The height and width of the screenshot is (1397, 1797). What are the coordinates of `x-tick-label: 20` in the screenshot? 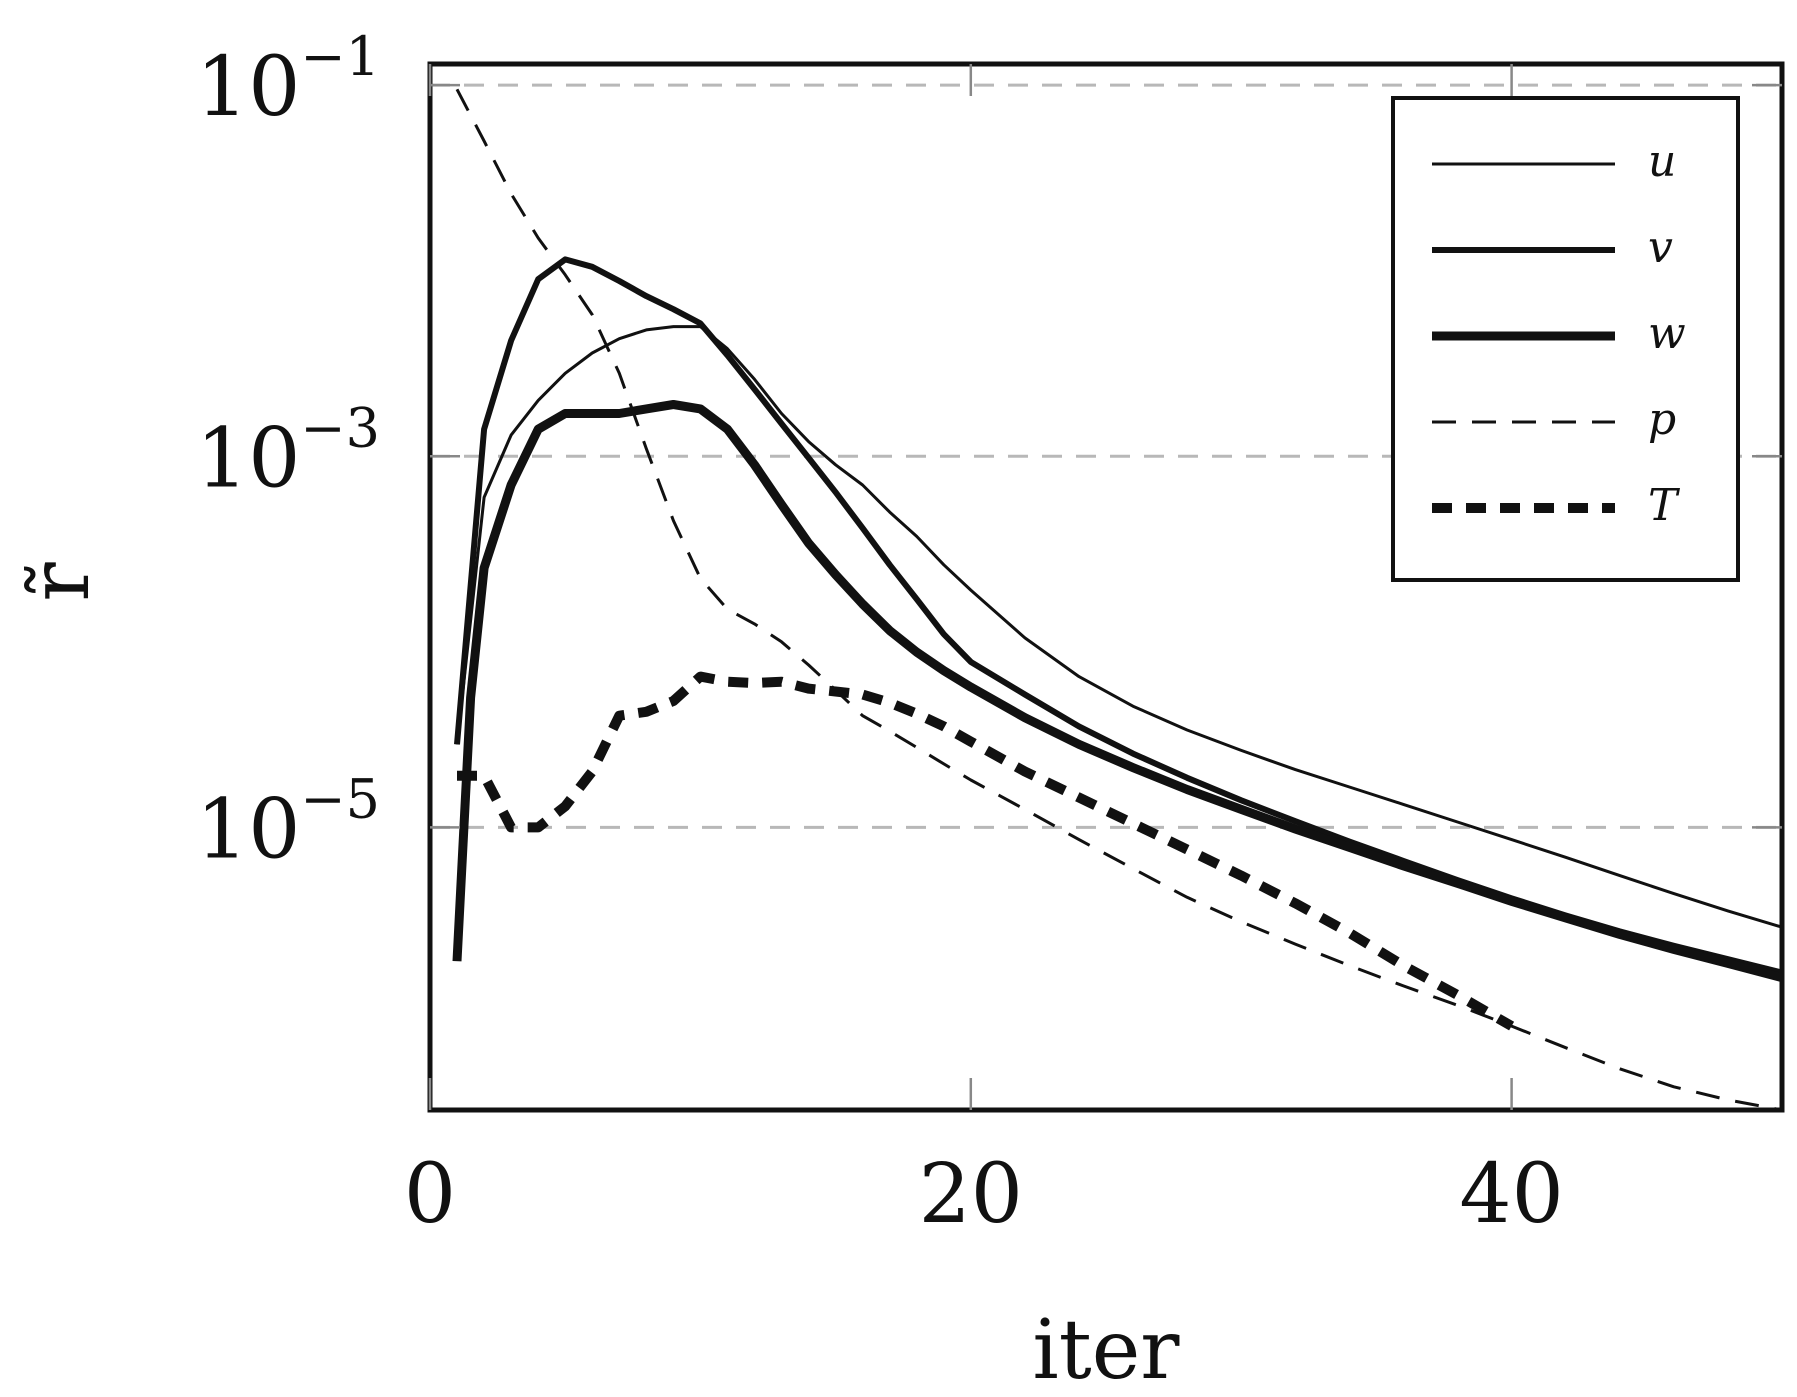 It's located at (971, 1194).